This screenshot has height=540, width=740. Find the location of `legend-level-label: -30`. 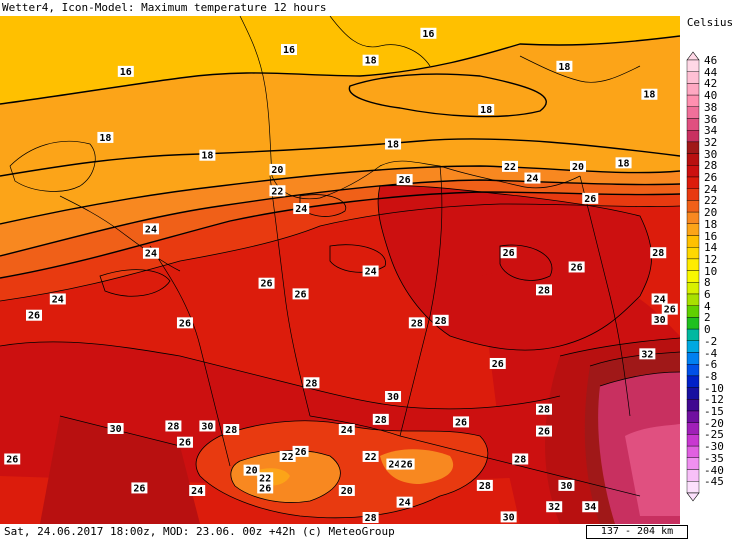

legend-level-label: -30 is located at coordinates (714, 447).